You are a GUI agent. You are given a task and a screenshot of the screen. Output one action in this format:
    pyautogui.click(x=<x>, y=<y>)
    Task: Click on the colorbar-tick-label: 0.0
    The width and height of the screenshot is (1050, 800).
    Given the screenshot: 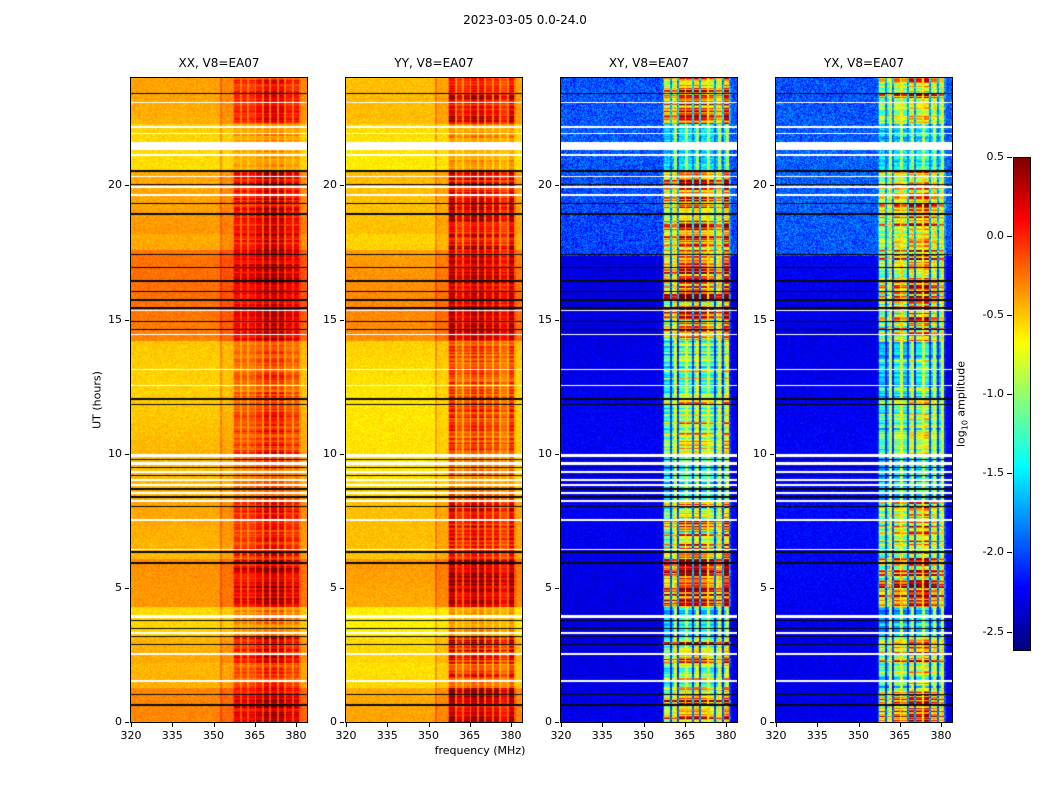 What is the action you would take?
    pyautogui.click(x=995, y=236)
    